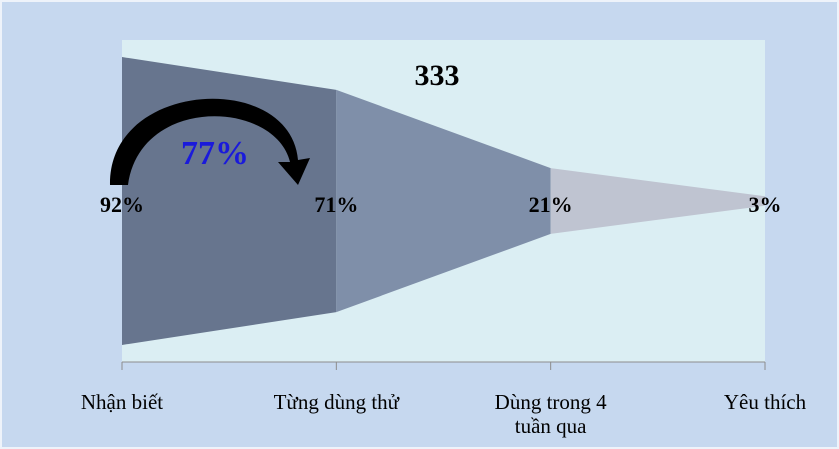 The image size is (839, 449). I want to click on arrow, so click(209, 141).